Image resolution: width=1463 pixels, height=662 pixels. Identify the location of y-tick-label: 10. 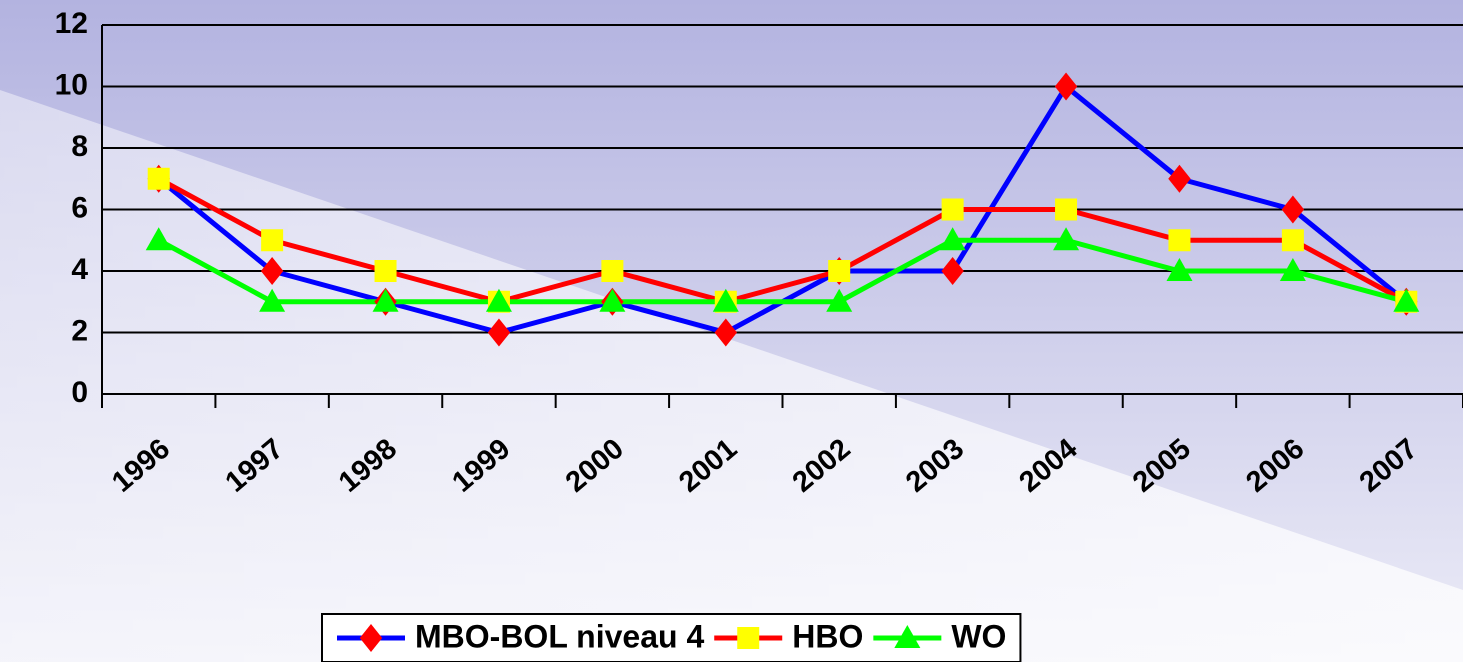
(71, 84).